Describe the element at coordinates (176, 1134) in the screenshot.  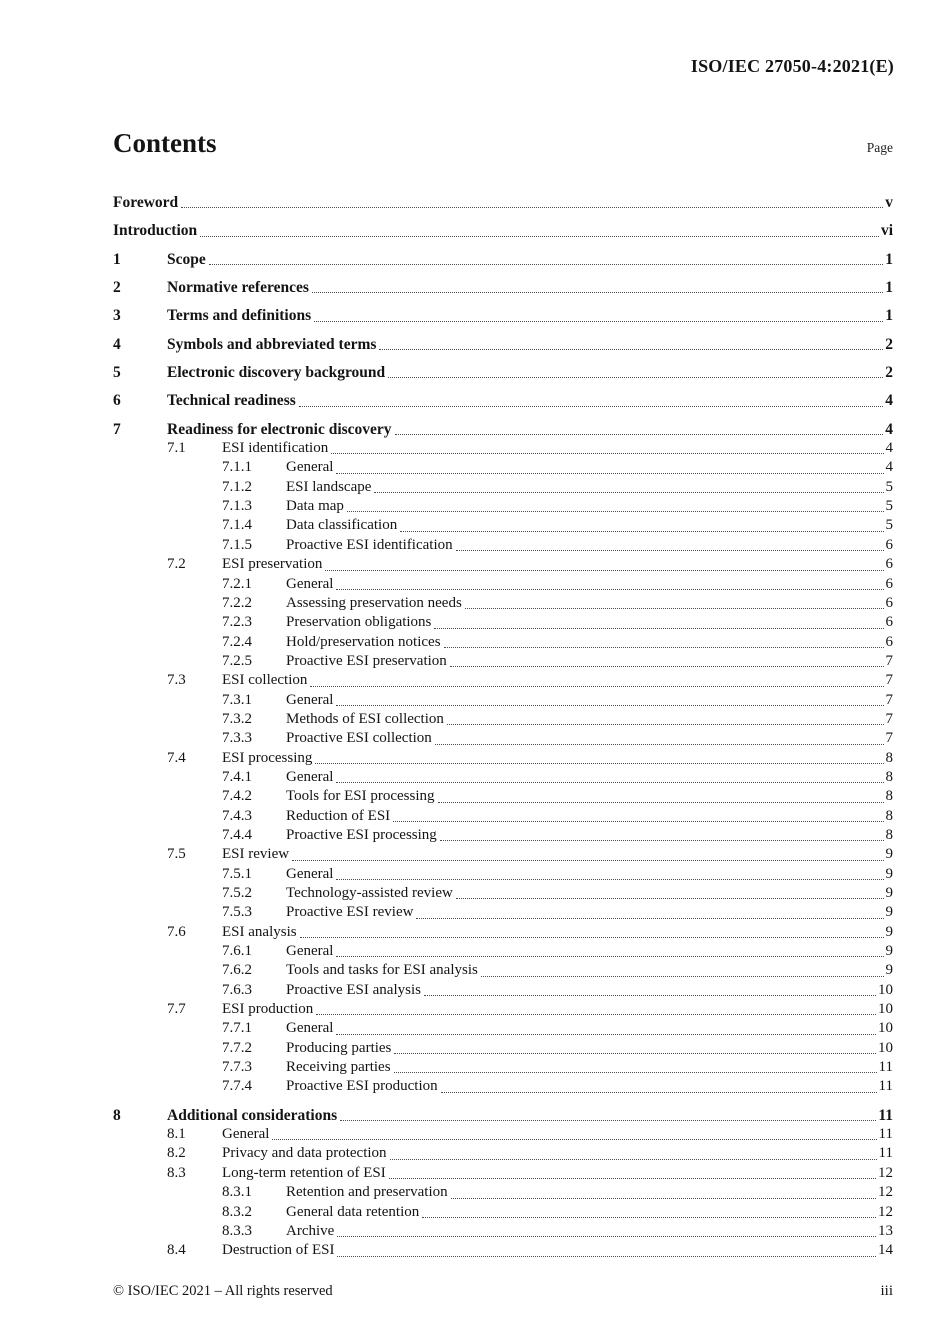
I see `toc-entry-number: 8.1` at that location.